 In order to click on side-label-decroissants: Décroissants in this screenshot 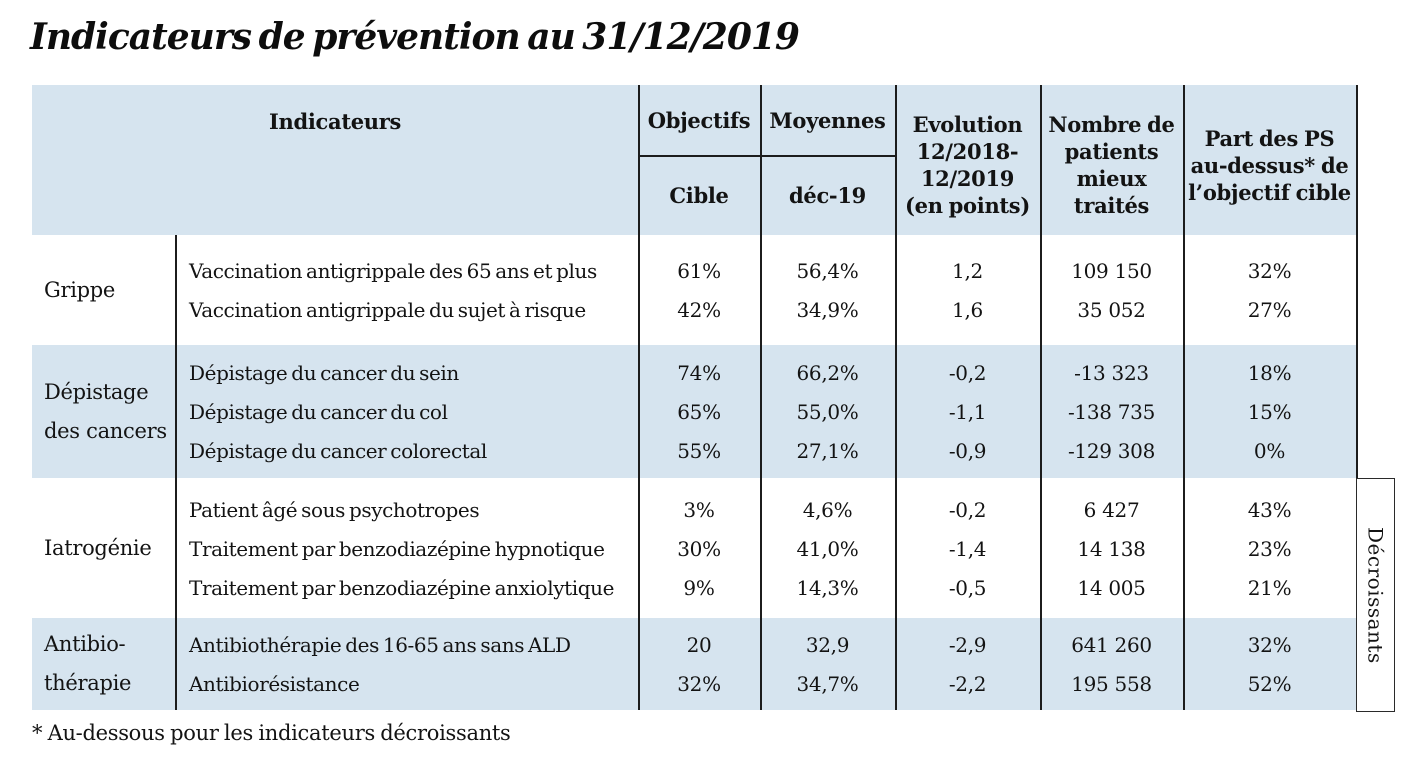, I will do `click(1375, 595)`.